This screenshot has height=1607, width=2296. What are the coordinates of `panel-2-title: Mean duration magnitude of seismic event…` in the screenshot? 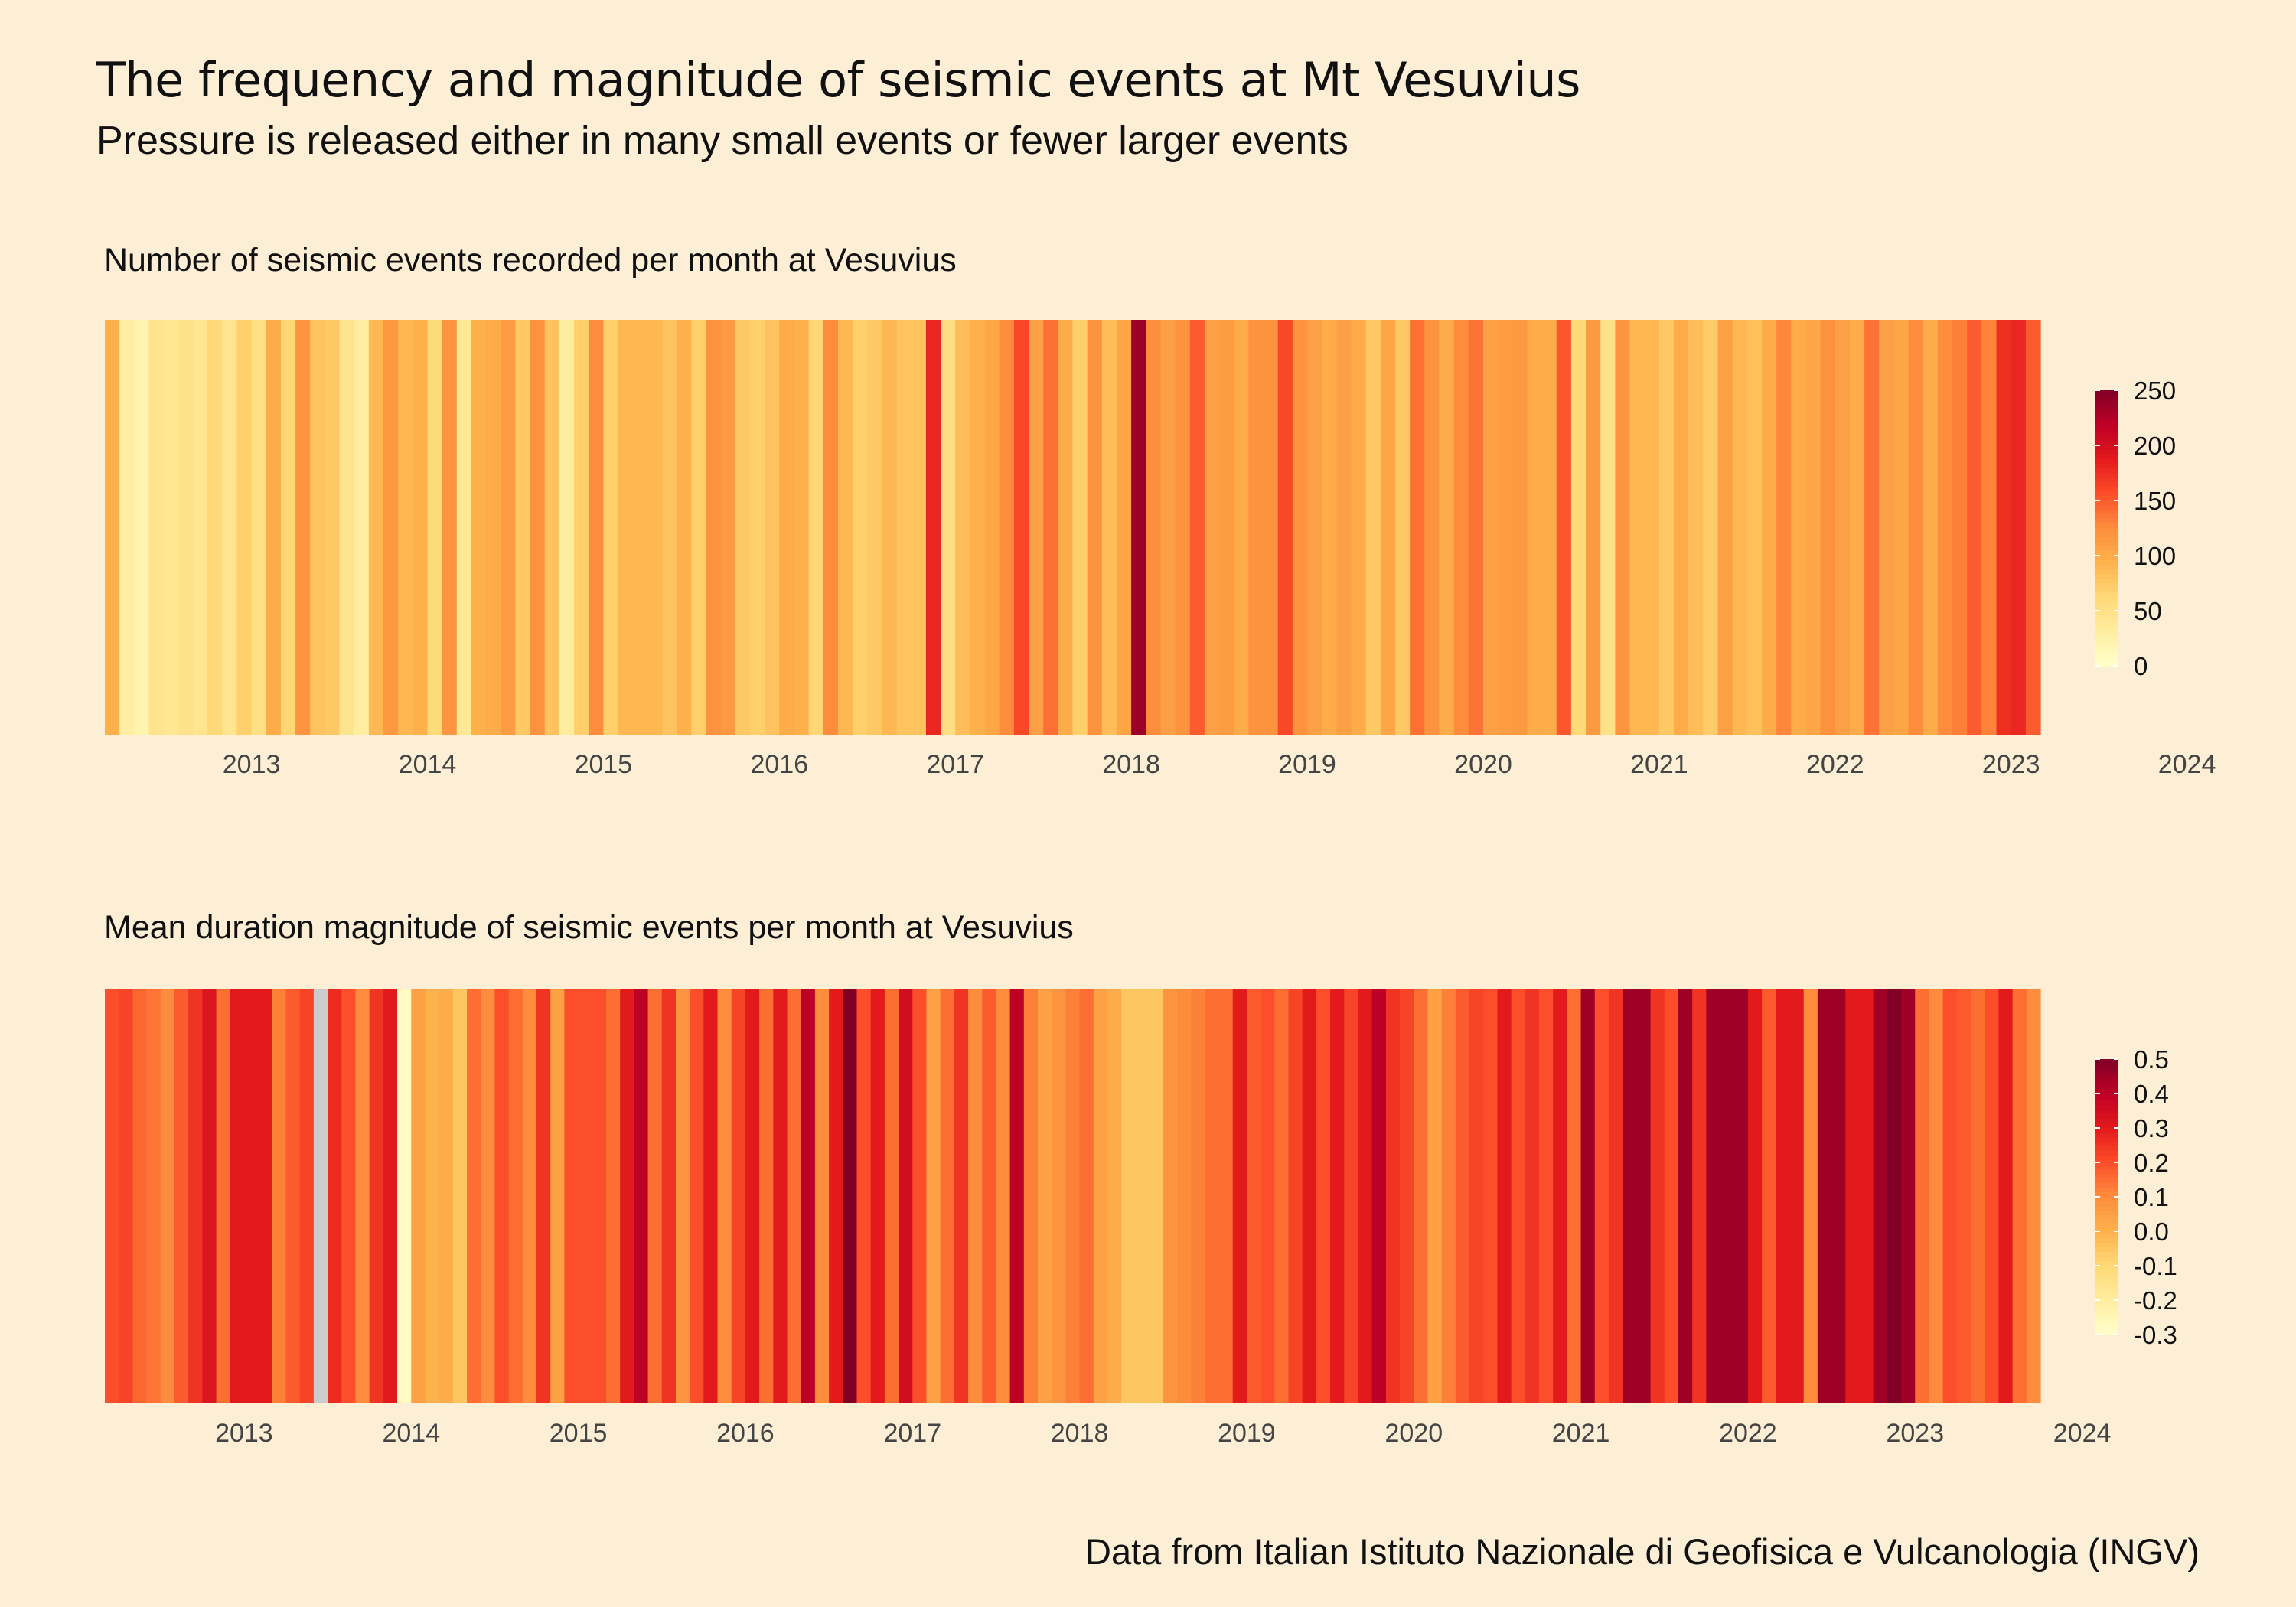 It's located at (589, 928).